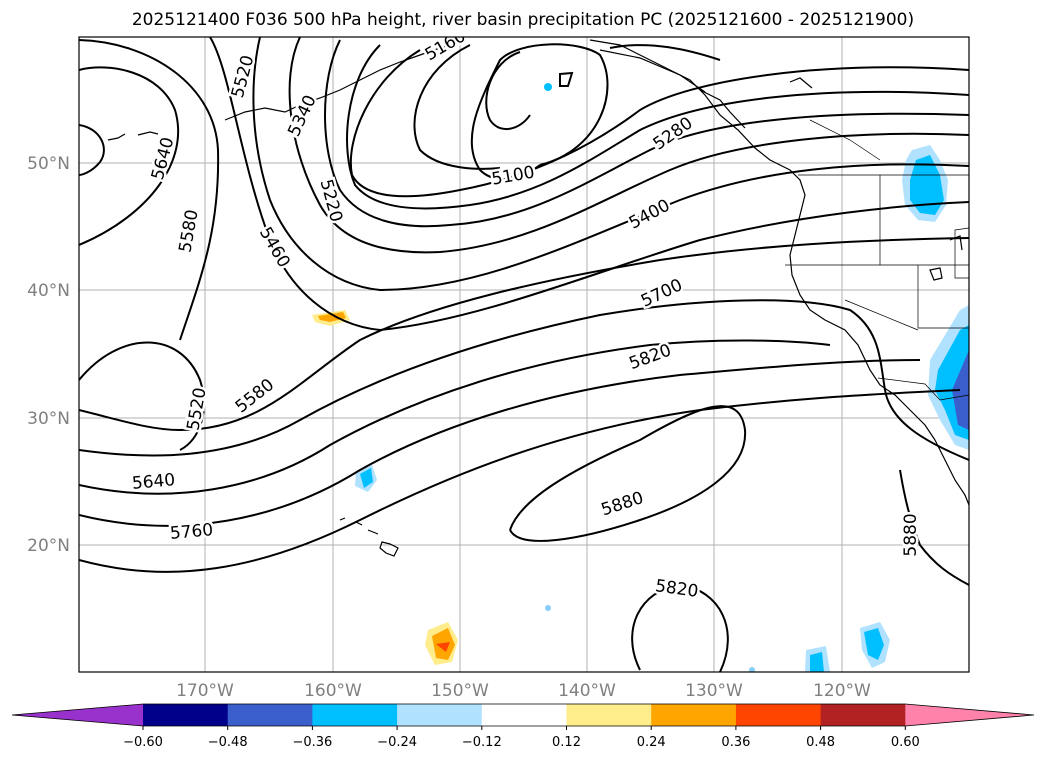 This screenshot has height=765, width=1047. I want to click on colorbar-tick-label: 0.36, so click(735, 742).